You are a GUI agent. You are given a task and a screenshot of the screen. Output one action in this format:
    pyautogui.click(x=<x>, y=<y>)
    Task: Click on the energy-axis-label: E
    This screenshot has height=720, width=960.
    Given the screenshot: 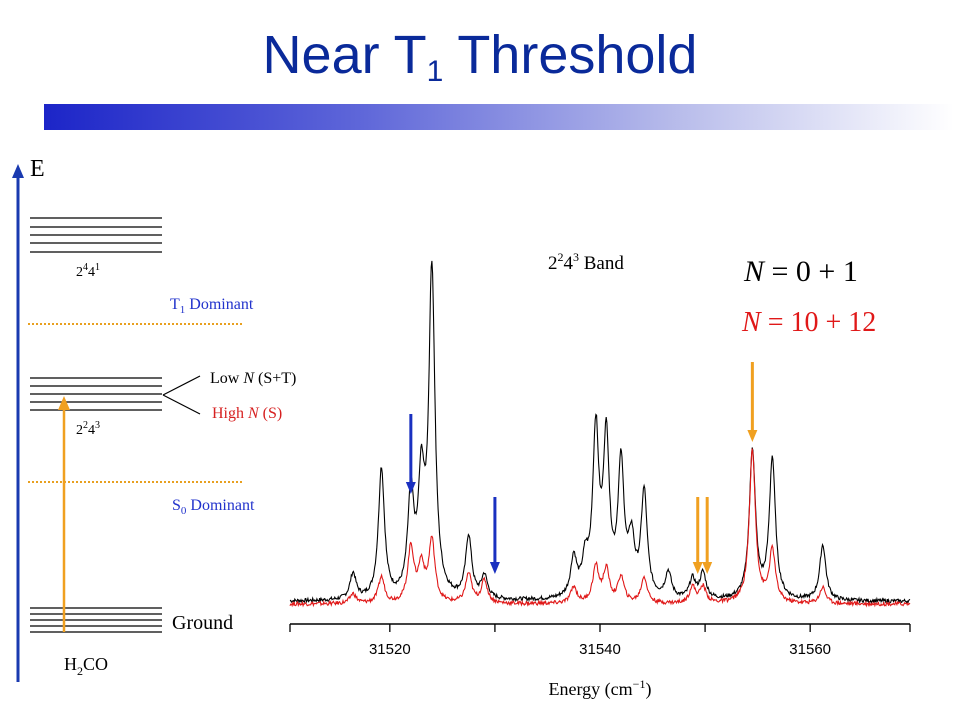 What is the action you would take?
    pyautogui.click(x=37, y=169)
    